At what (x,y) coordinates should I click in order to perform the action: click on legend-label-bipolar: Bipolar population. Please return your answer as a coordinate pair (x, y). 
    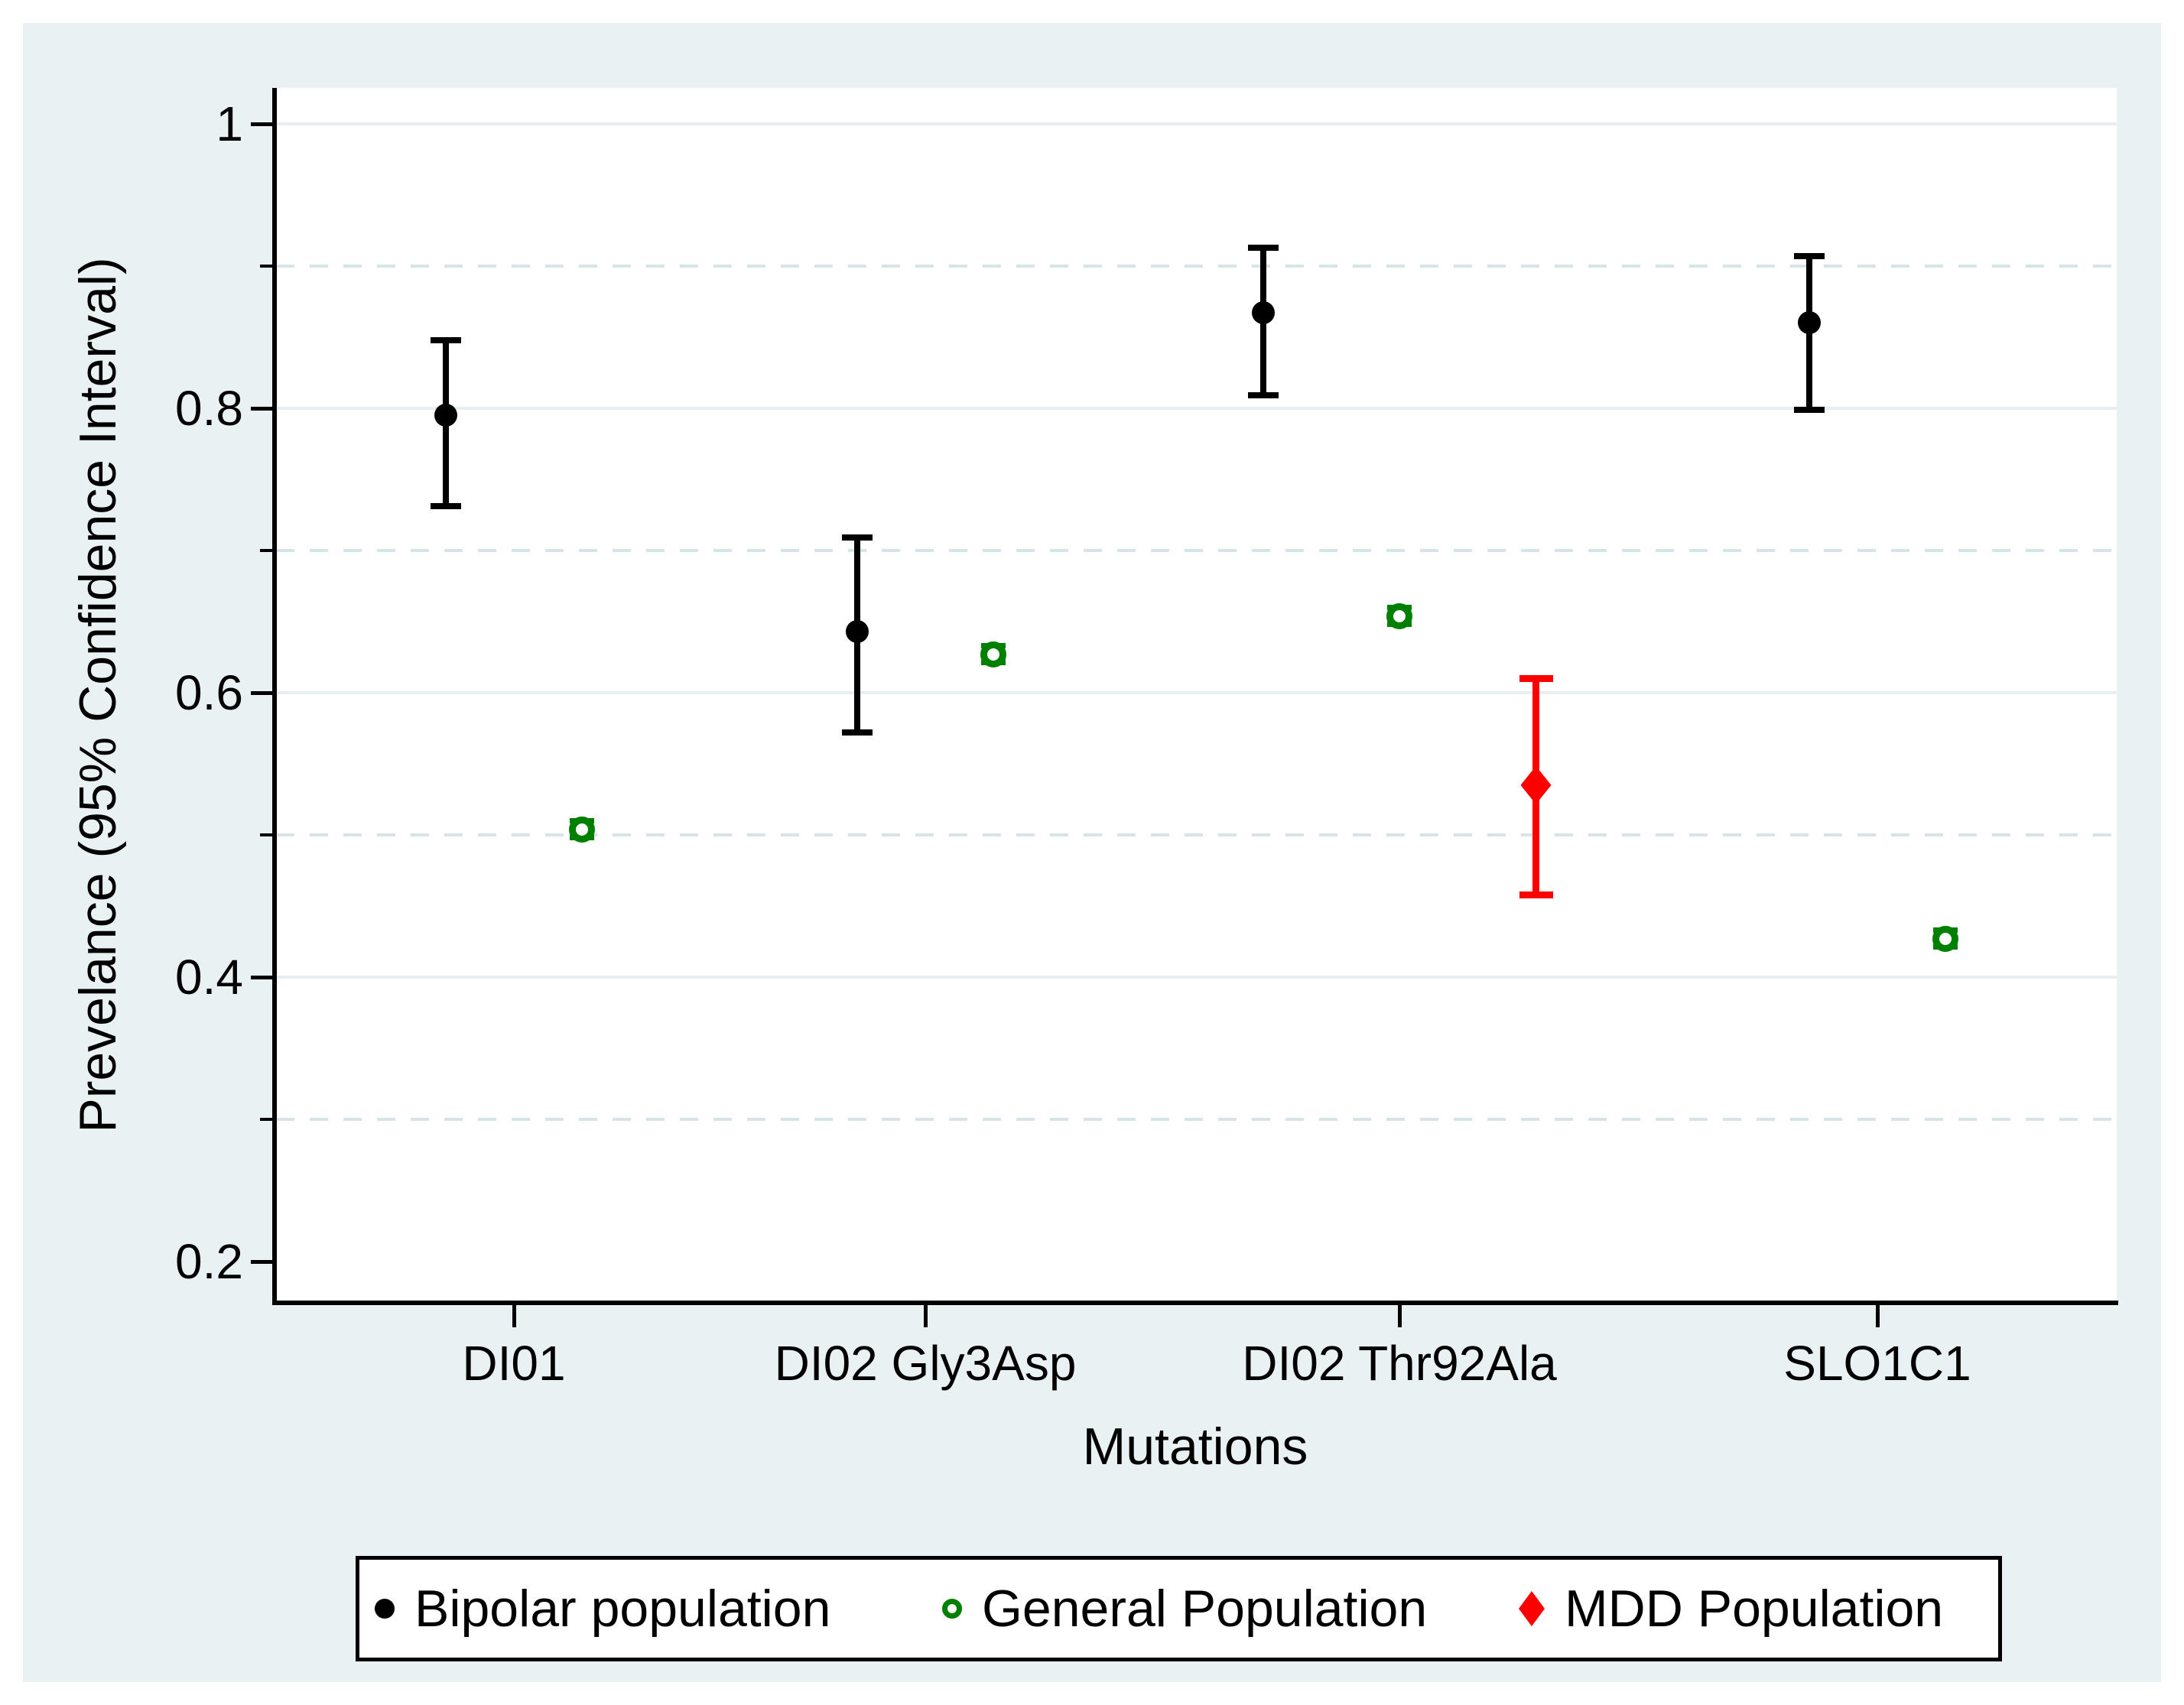
    Looking at the image, I should click on (622, 1609).